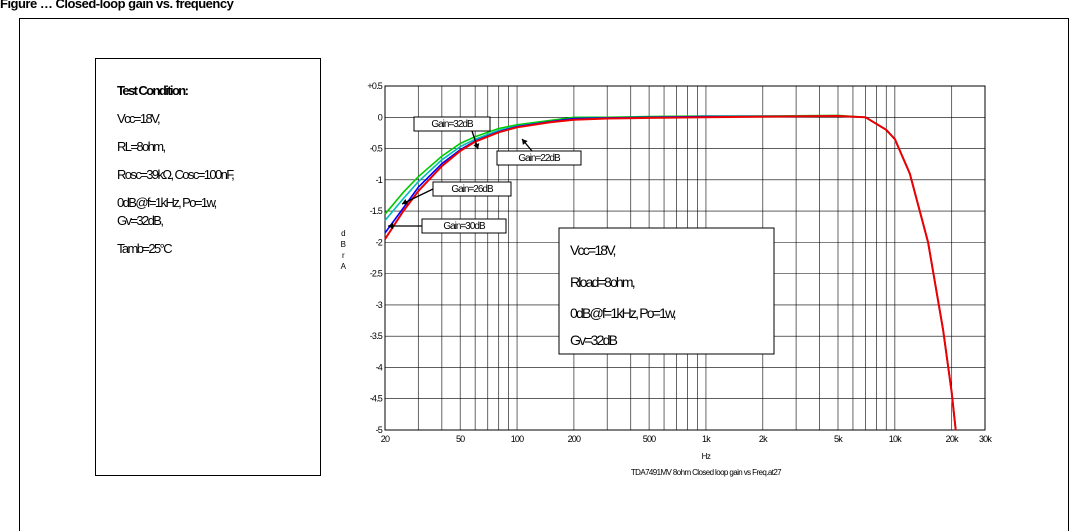 Image resolution: width=1080 pixels, height=531 pixels. Describe the element at coordinates (141, 146) in the screenshot. I see `test-condition-line: RL=8ohm,` at that location.